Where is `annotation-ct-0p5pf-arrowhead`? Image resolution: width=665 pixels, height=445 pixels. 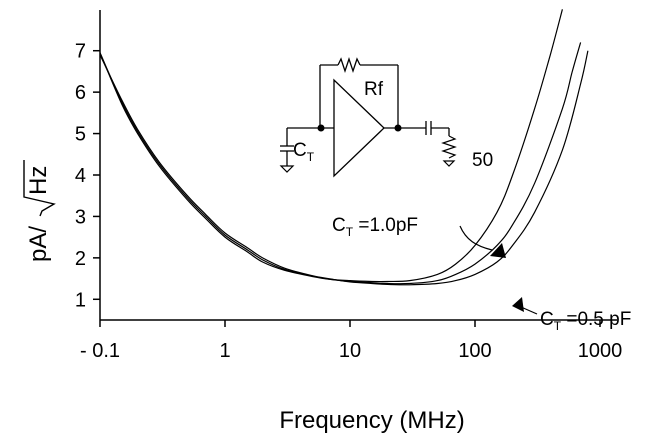 annotation-ct-0p5pf-arrowhead is located at coordinates (518, 304).